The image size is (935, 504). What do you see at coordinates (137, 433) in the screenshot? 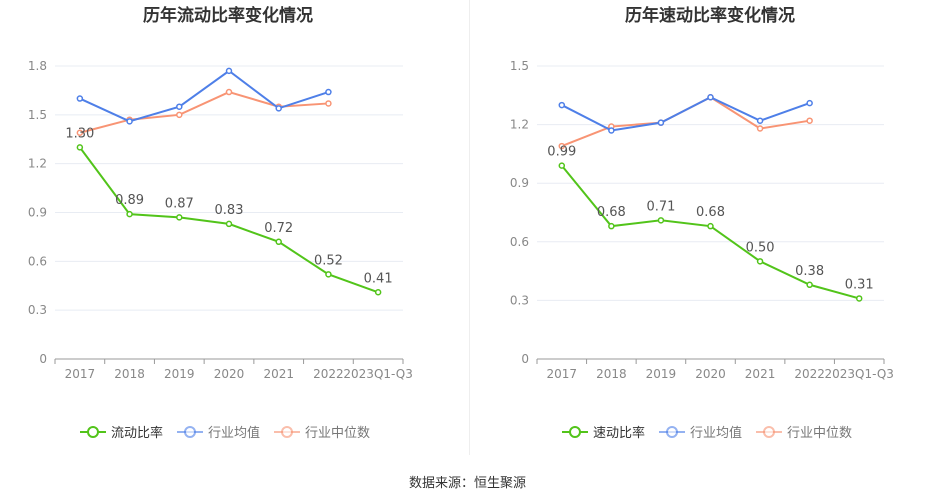
I see `legend-item: 流动比率` at bounding box center [137, 433].